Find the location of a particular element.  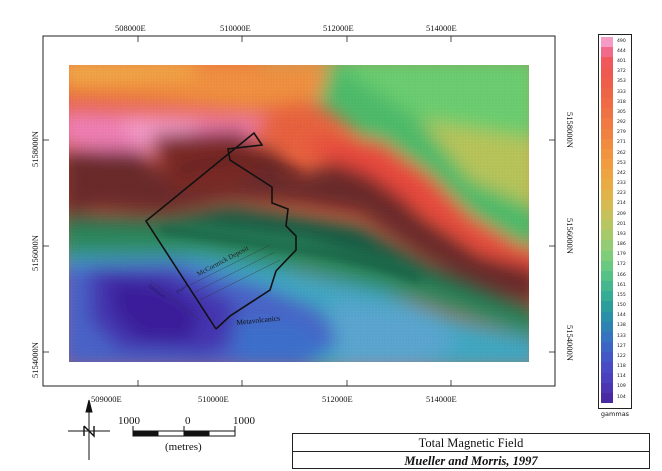

legend-value: 172 is located at coordinates (621, 265).